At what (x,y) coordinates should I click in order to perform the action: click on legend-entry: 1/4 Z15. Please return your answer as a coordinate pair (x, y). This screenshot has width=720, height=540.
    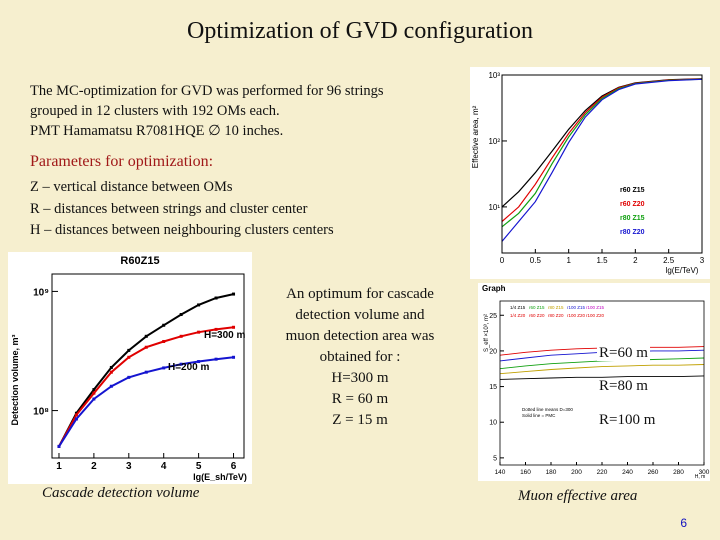
    Looking at the image, I should click on (518, 307).